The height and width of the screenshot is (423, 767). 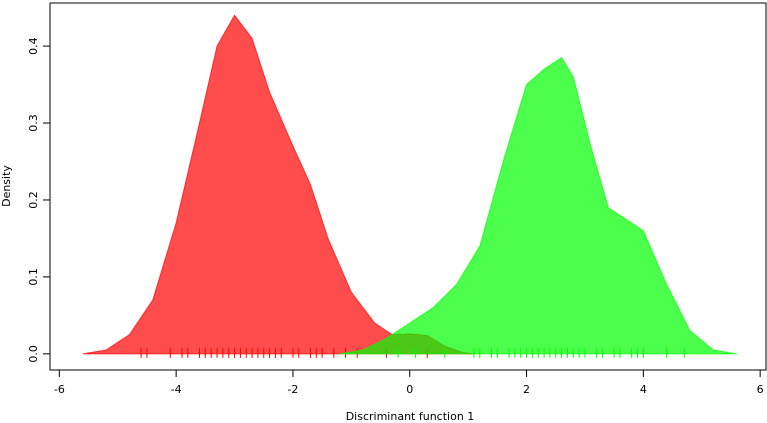 I want to click on y-axis-title: Density, so click(x=6, y=186).